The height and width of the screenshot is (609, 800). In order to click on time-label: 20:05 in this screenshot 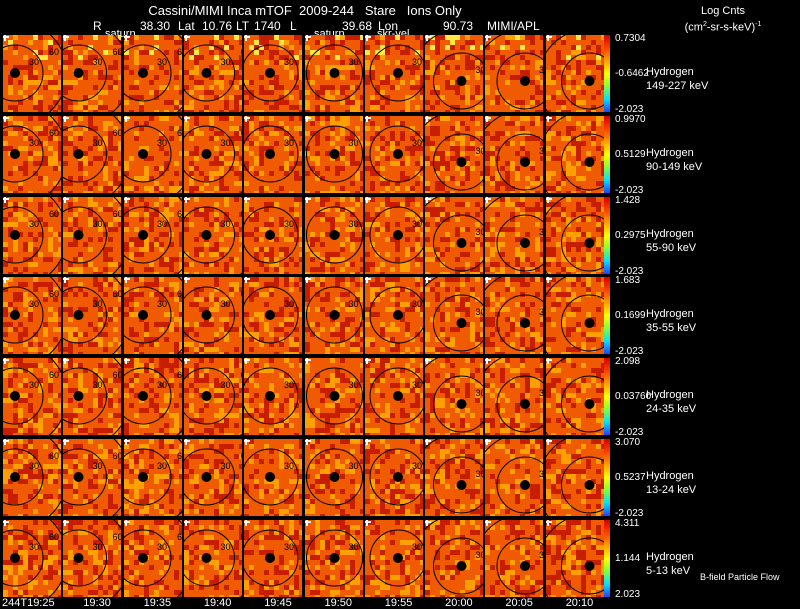, I will do `click(519, 603)`.